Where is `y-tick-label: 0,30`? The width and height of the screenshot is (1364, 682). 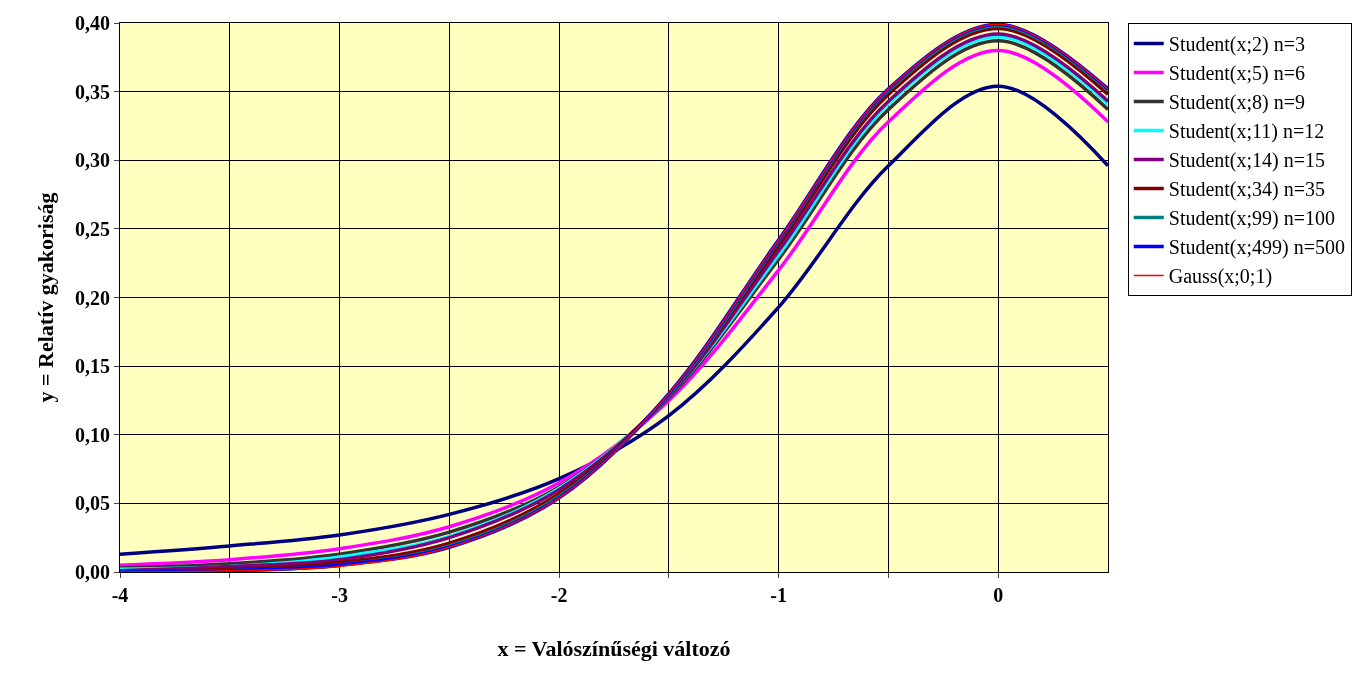 y-tick-label: 0,30 is located at coordinates (92, 160).